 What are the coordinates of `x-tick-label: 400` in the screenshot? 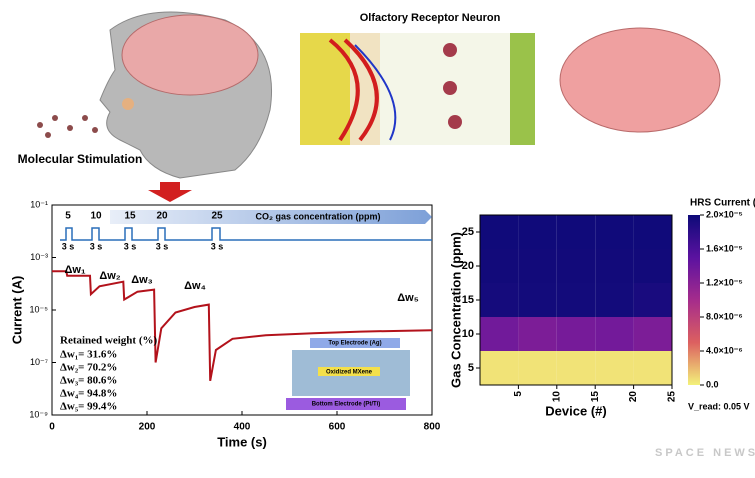 It's located at (242, 427).